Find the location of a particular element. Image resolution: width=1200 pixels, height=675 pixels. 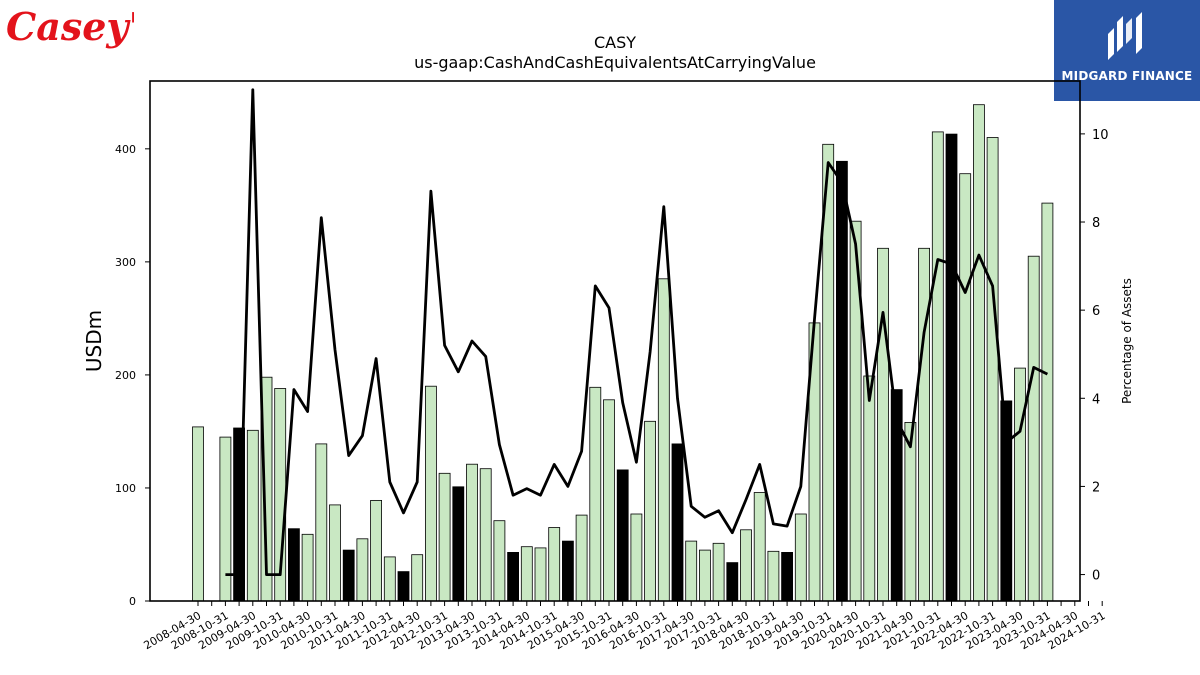

y2-tick-label: 8 is located at coordinates (1096, 223).